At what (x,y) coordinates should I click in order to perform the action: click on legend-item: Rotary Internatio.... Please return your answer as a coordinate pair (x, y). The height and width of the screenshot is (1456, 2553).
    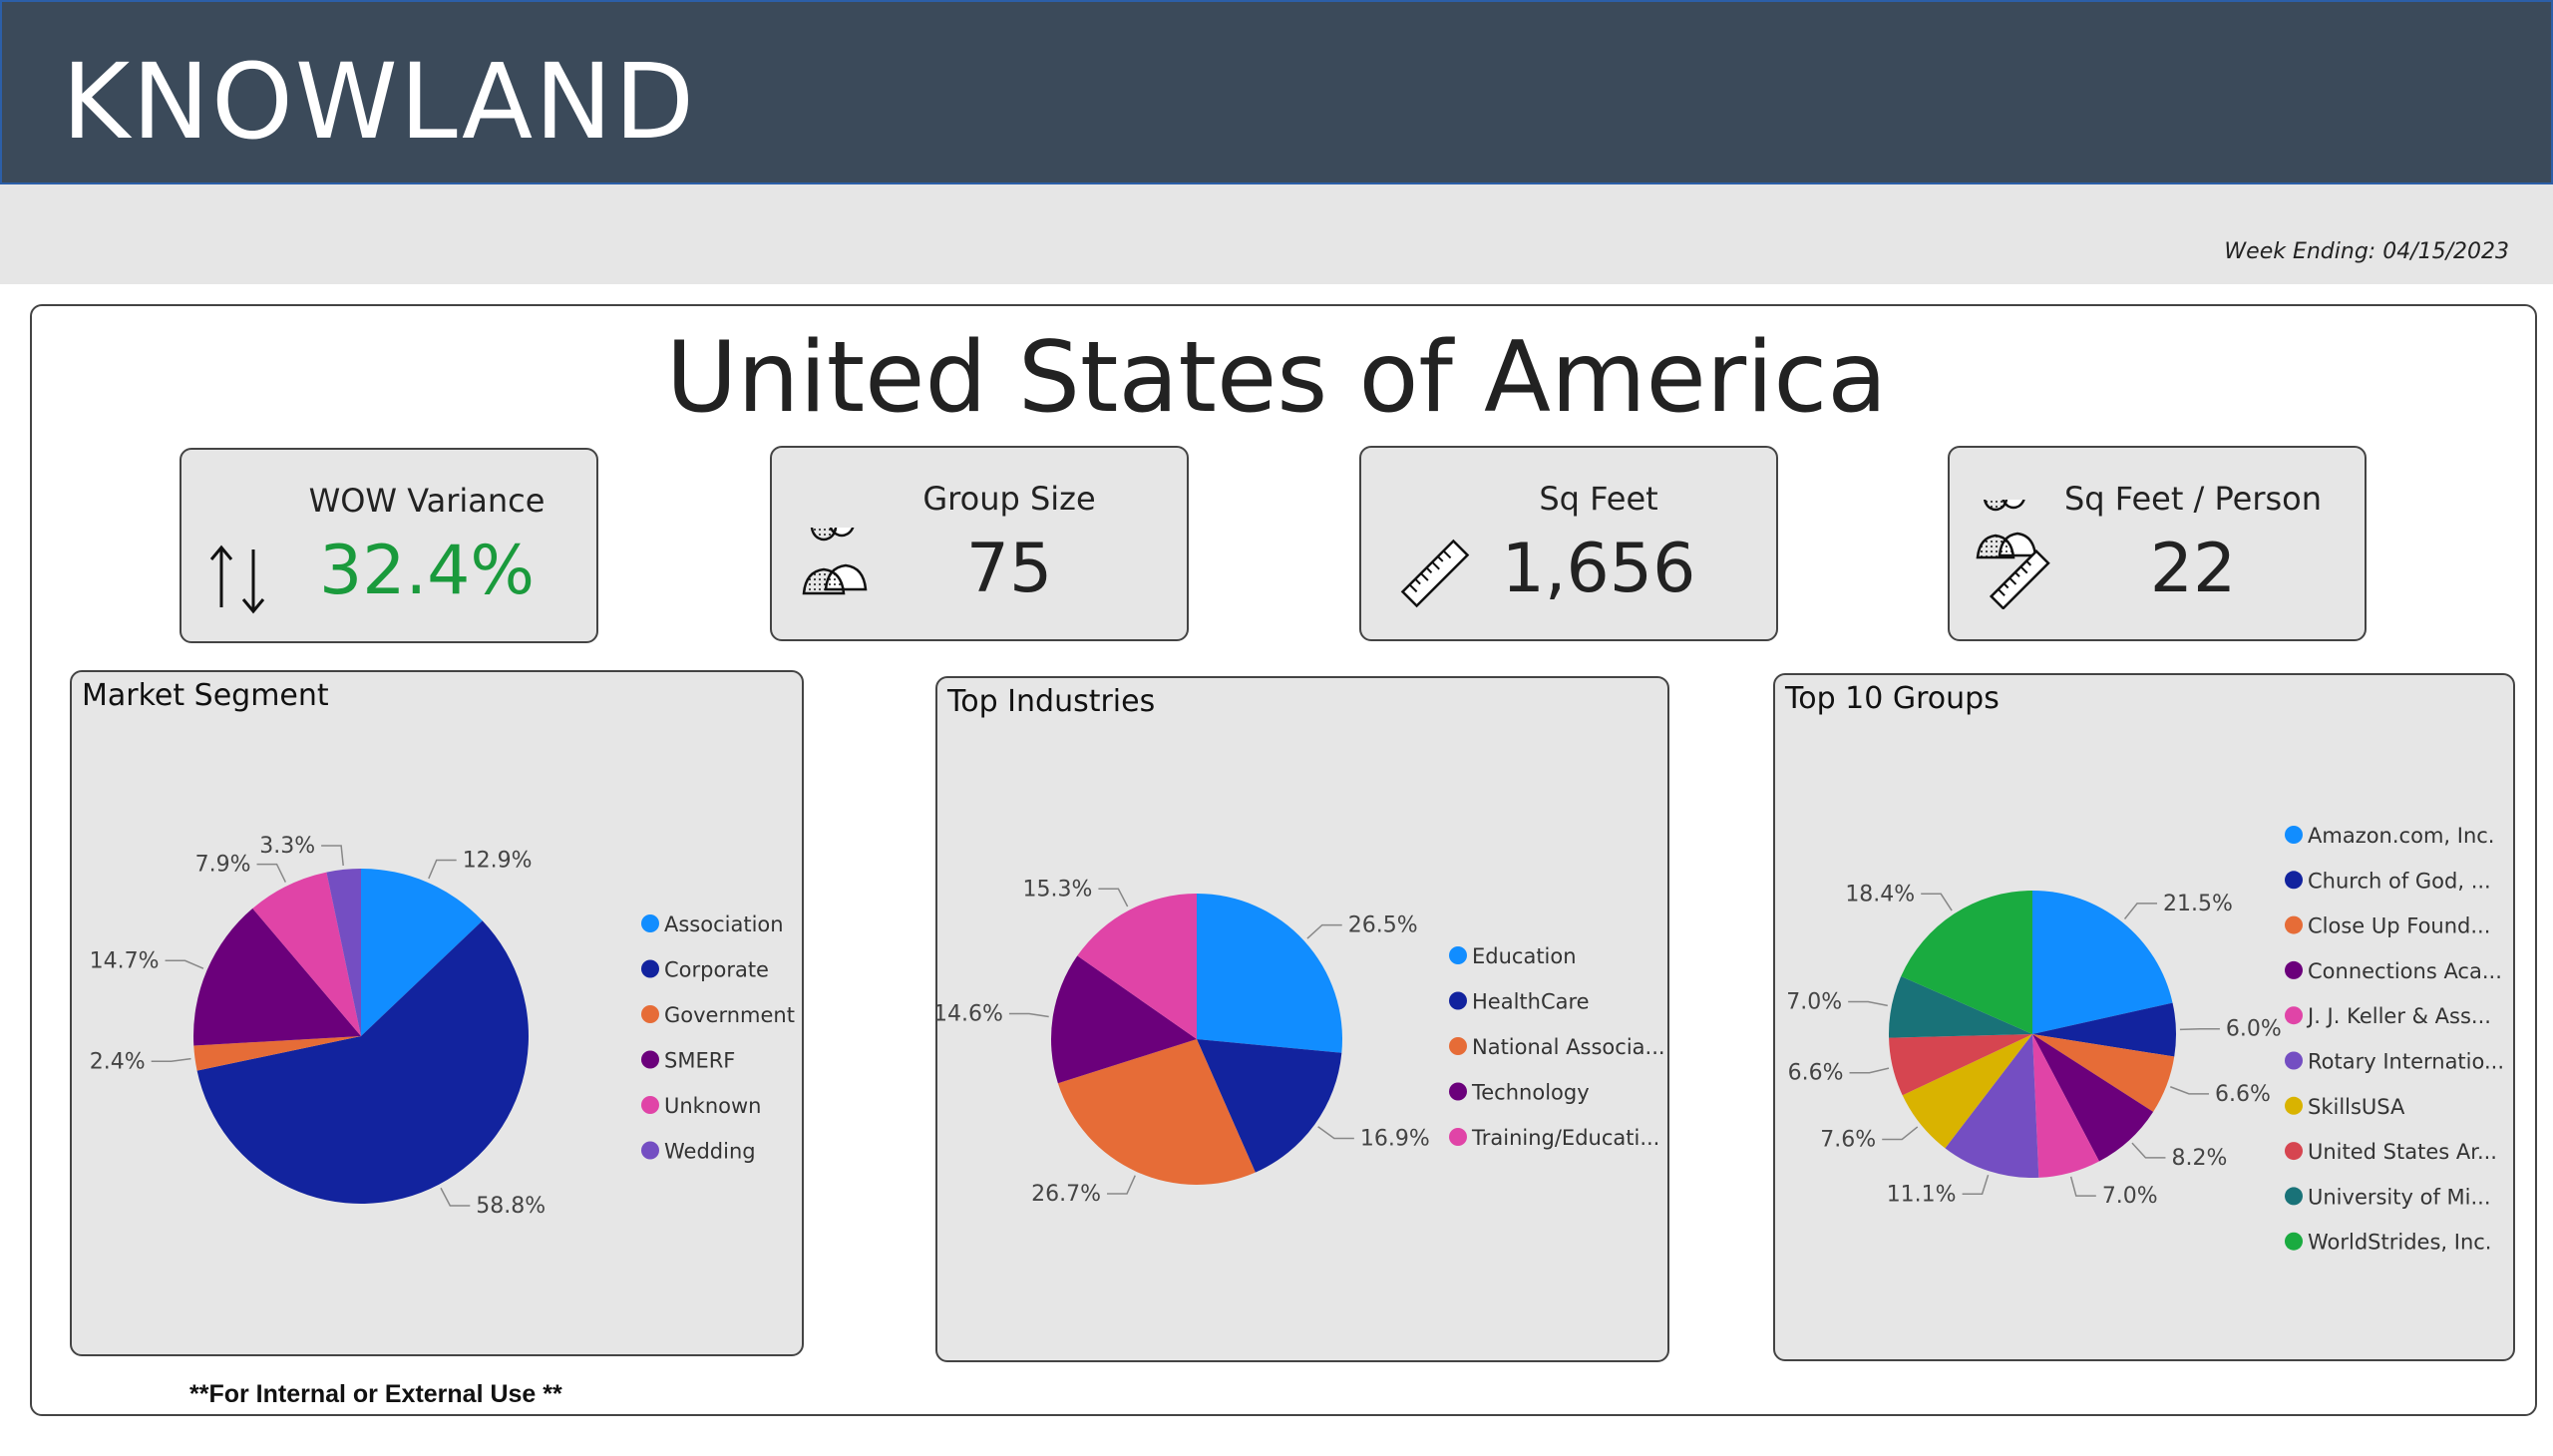
    Looking at the image, I should click on (2406, 1062).